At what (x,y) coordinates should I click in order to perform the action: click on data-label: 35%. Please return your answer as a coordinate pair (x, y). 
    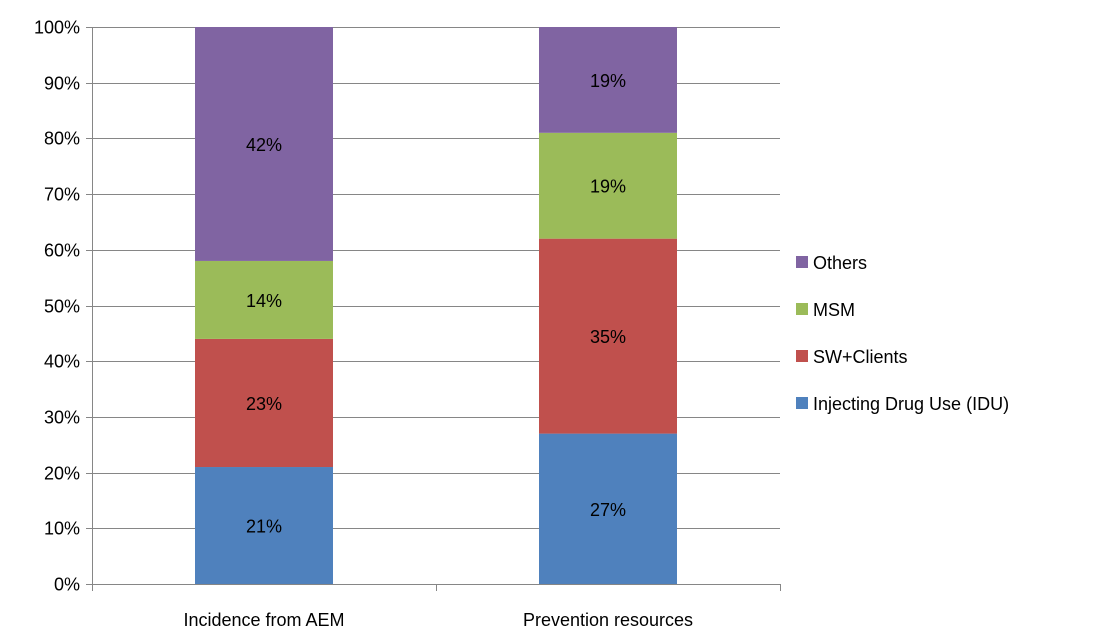
    Looking at the image, I should click on (608, 337).